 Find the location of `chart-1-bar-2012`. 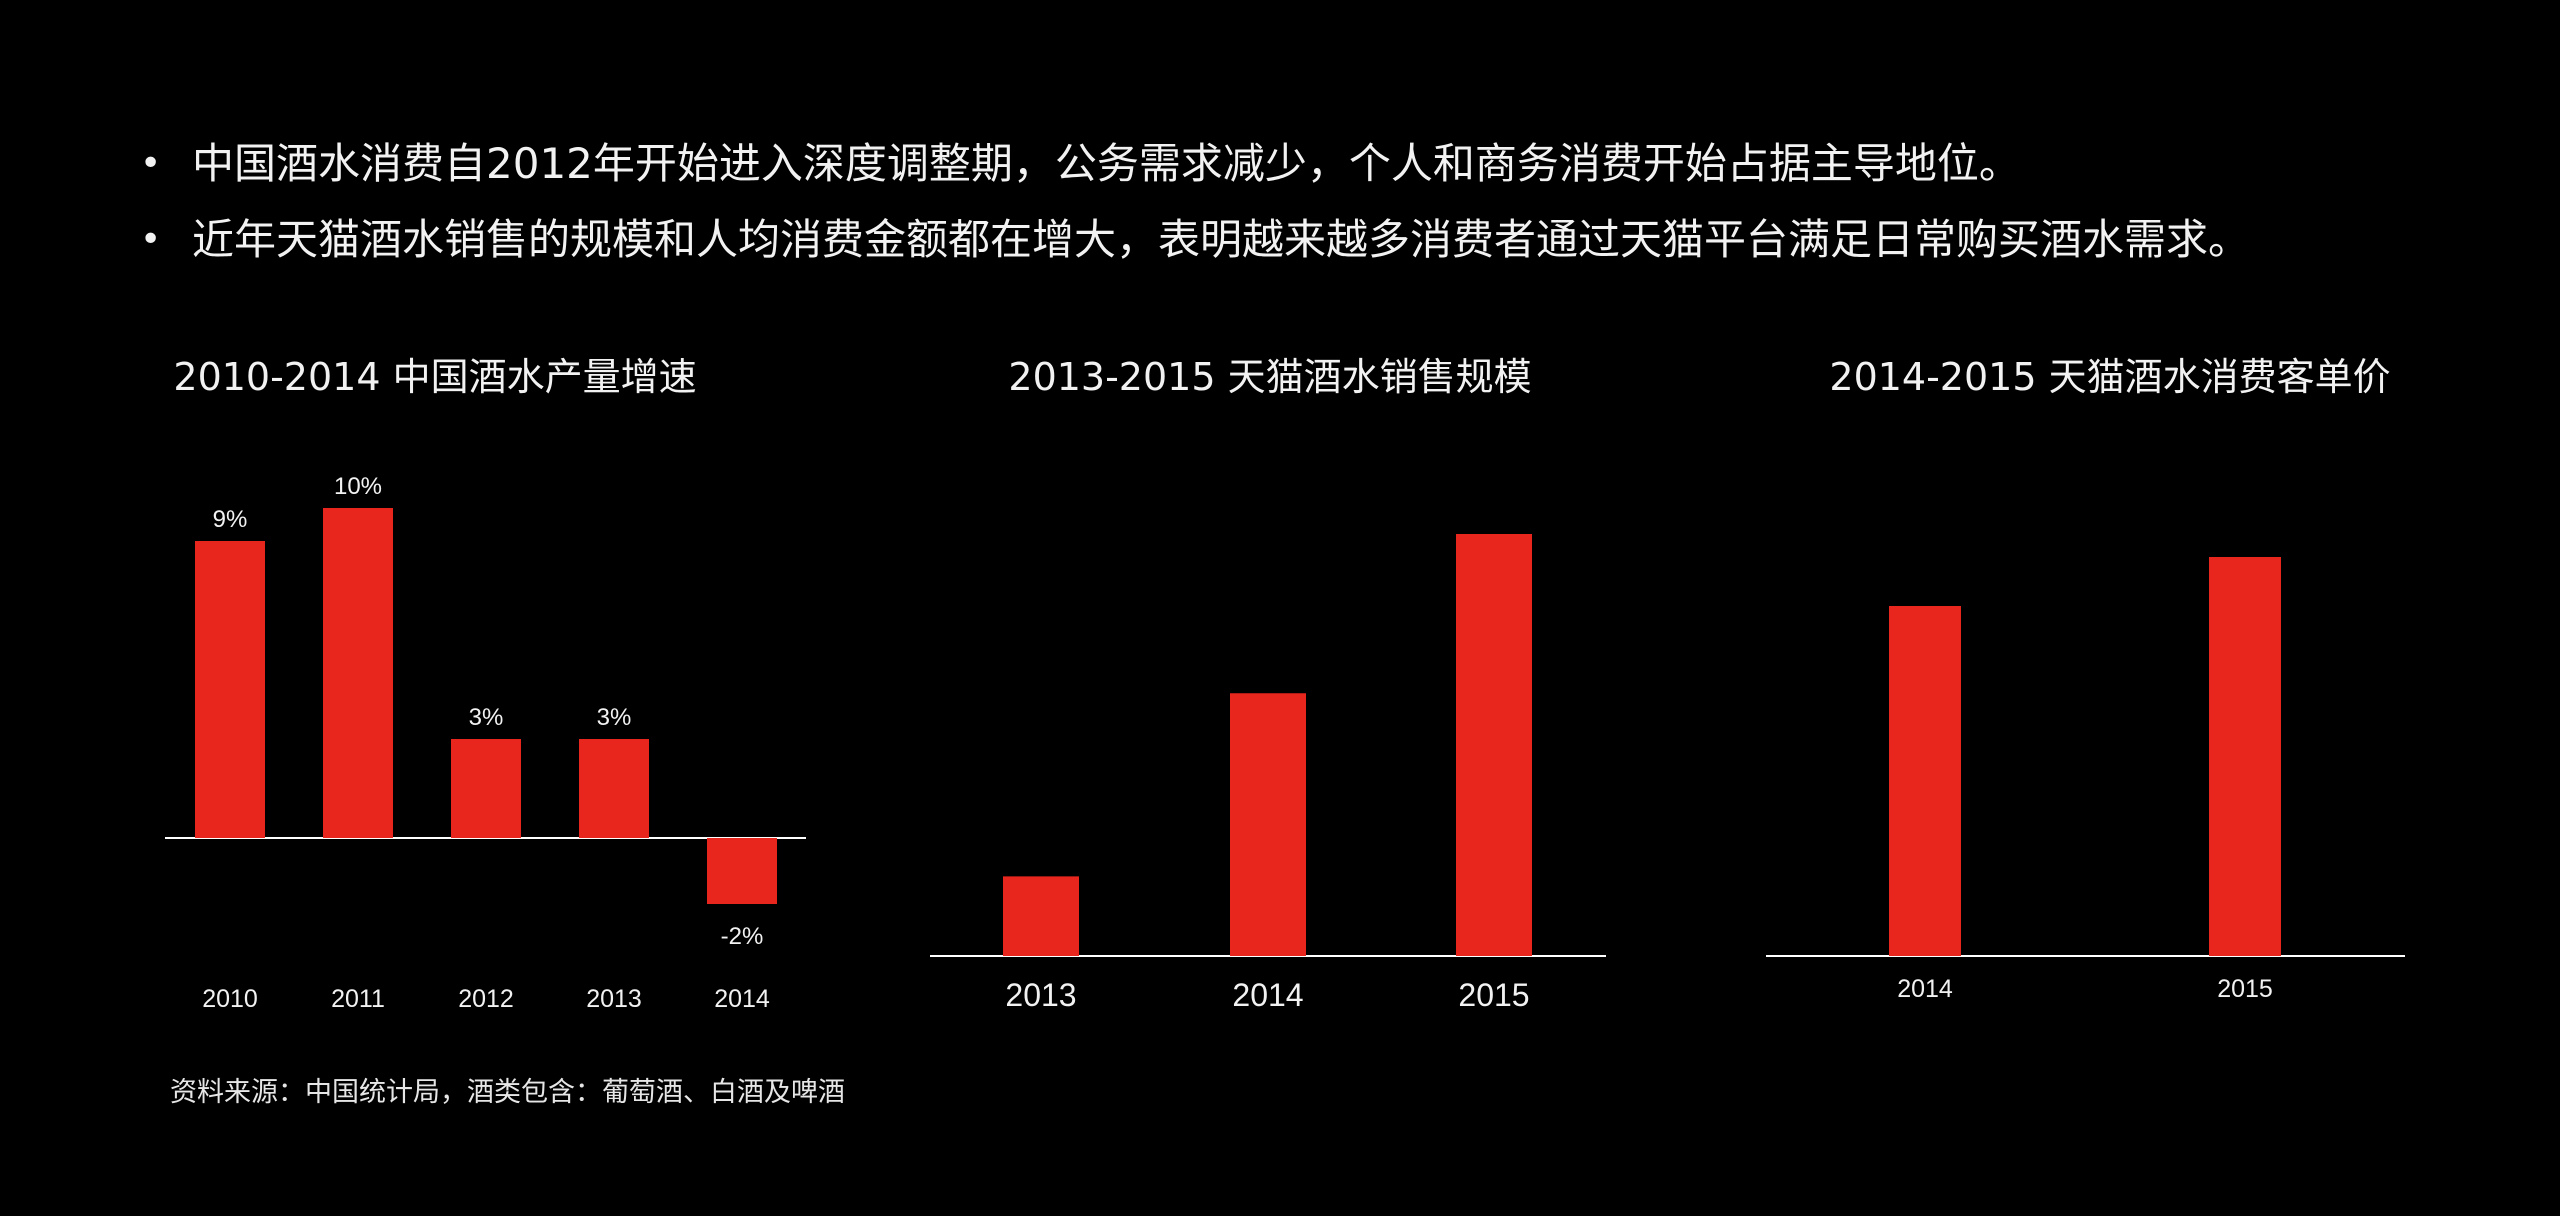

chart-1-bar-2012 is located at coordinates (486, 788).